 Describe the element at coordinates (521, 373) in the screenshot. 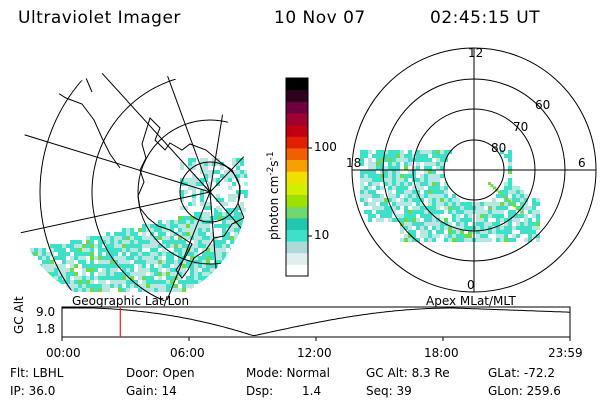

I see `glat-info: GLat: -72.2` at that location.